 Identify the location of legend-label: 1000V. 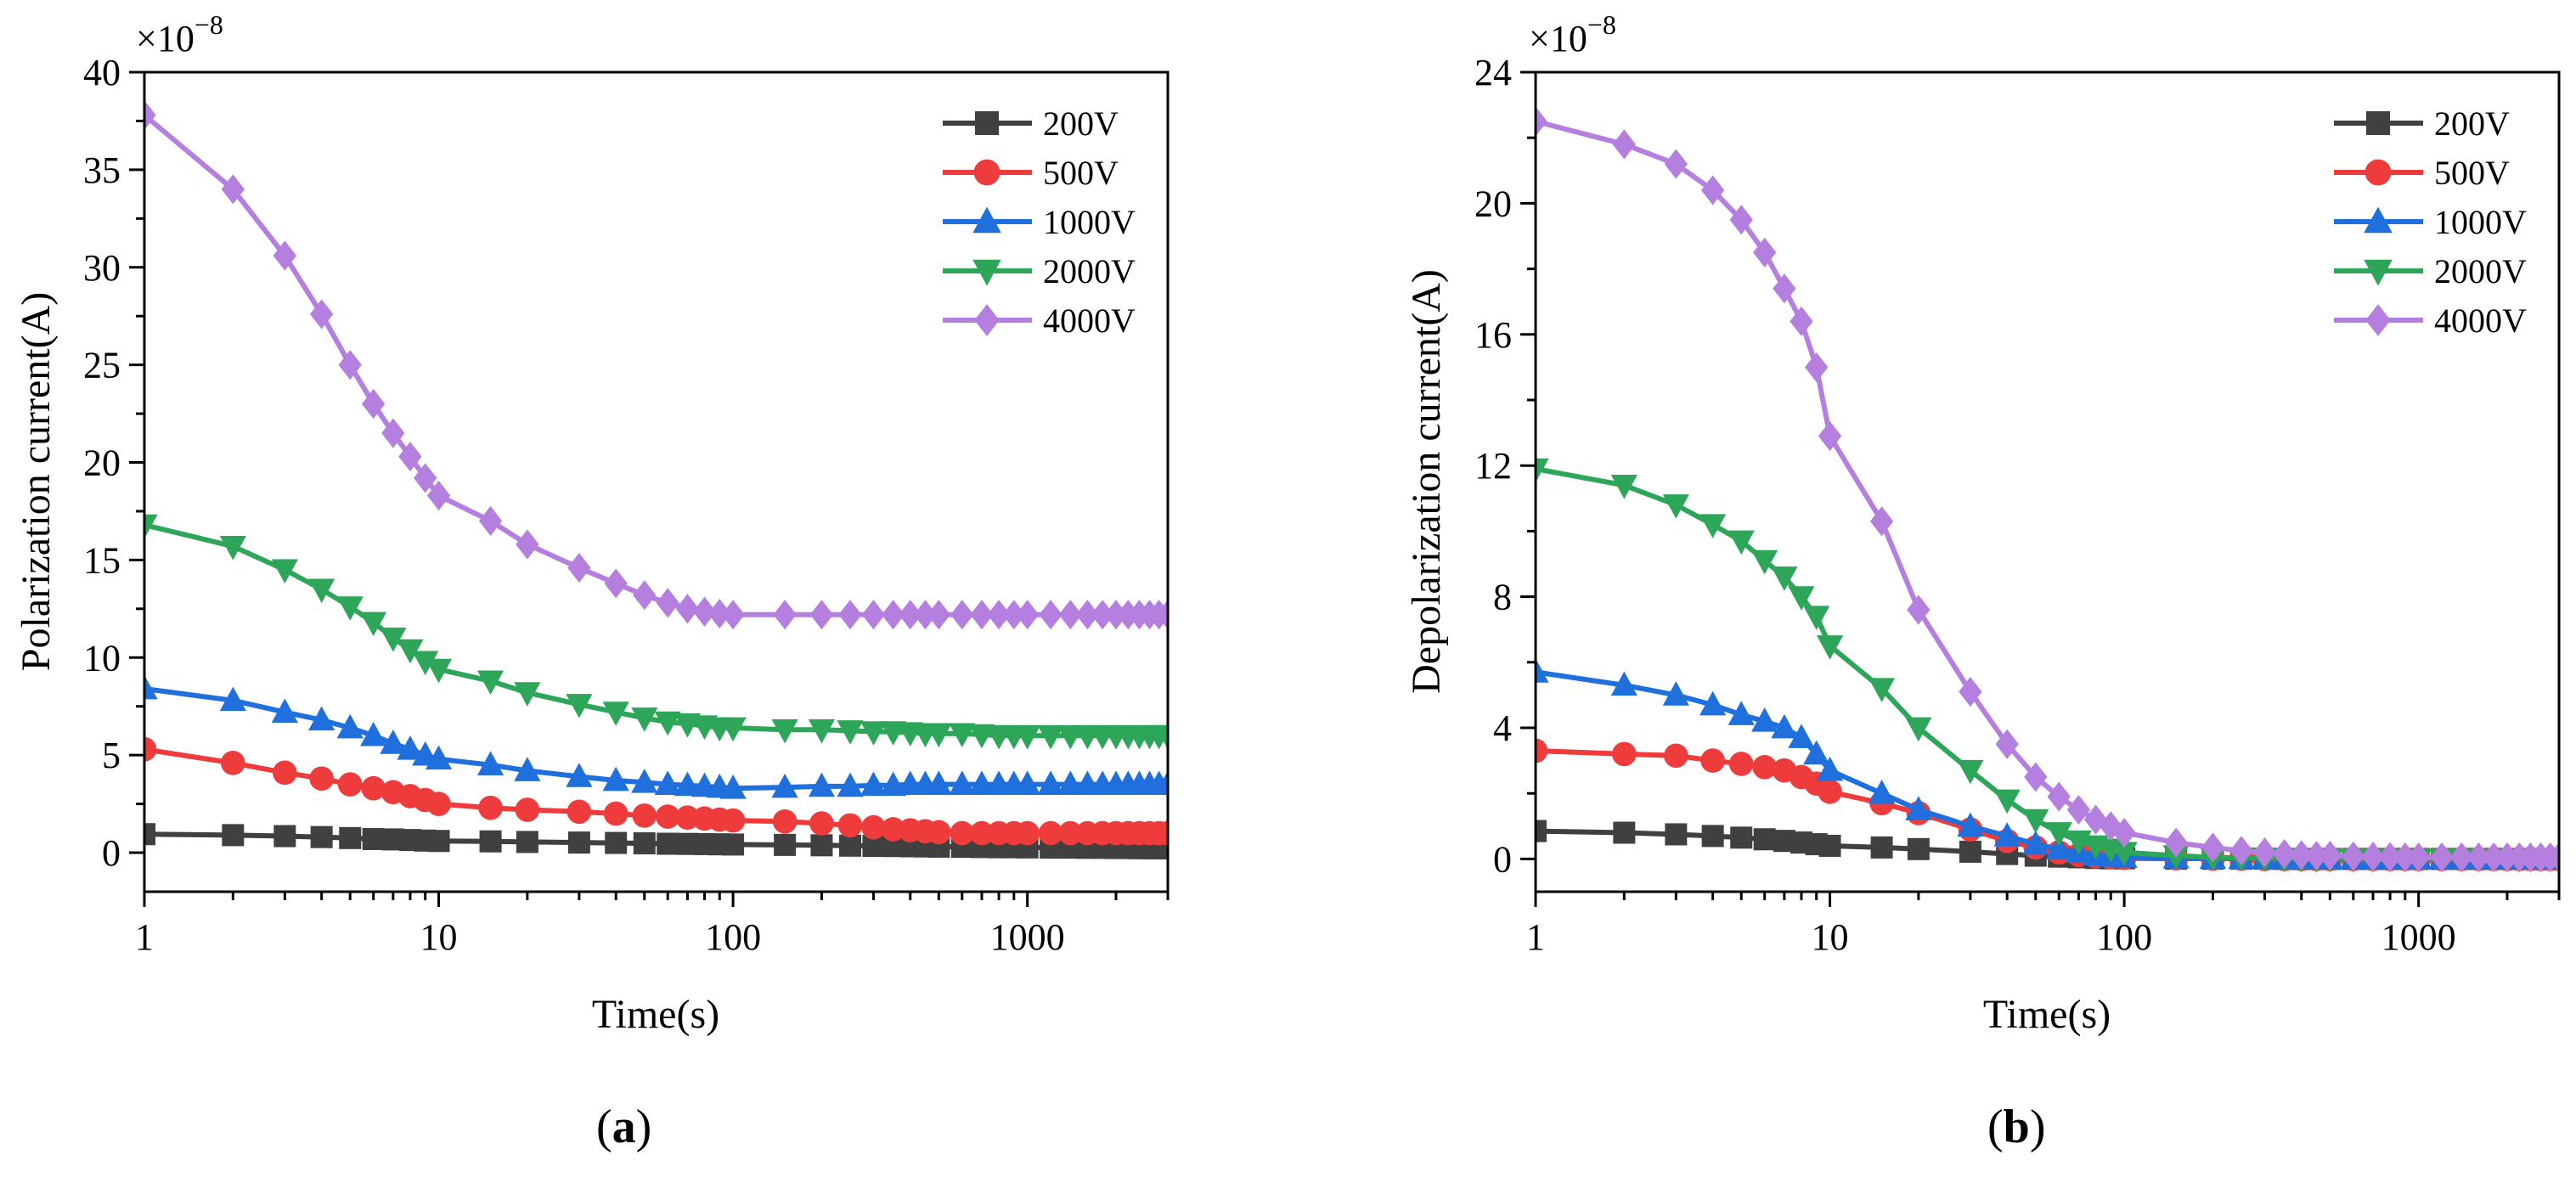
(2480, 222).